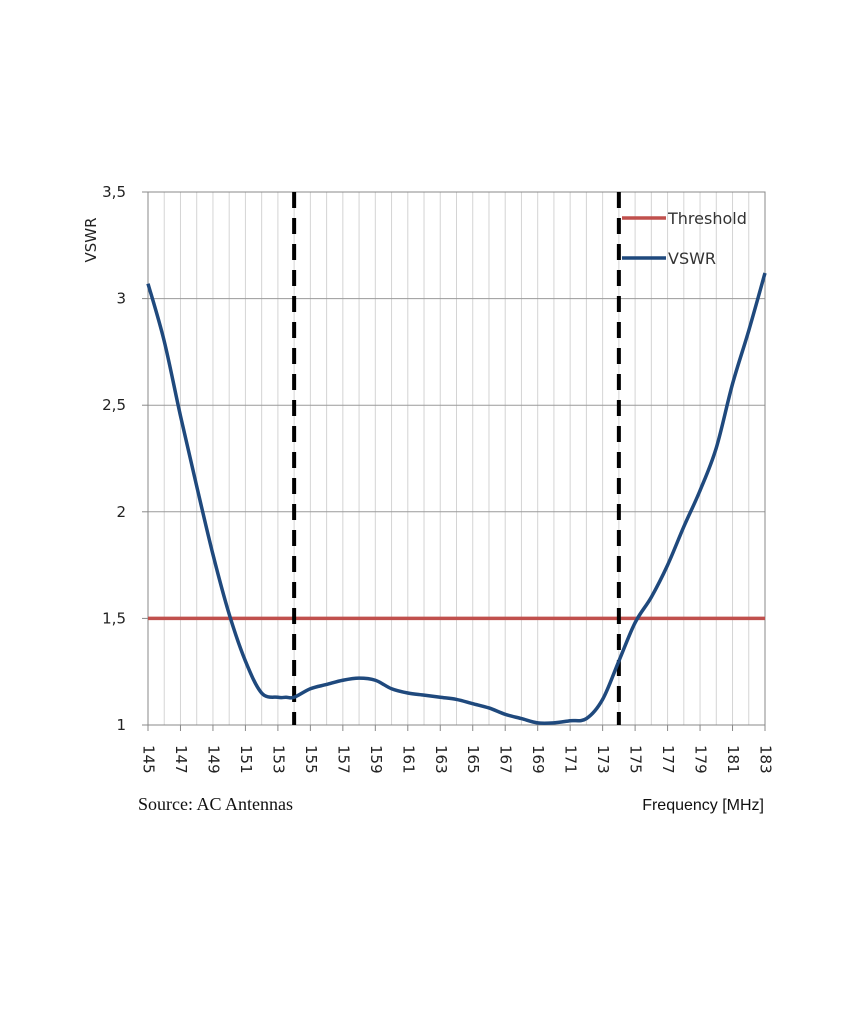 The width and height of the screenshot is (853, 1024). What do you see at coordinates (121, 512) in the screenshot?
I see `y-tick-label: 2` at bounding box center [121, 512].